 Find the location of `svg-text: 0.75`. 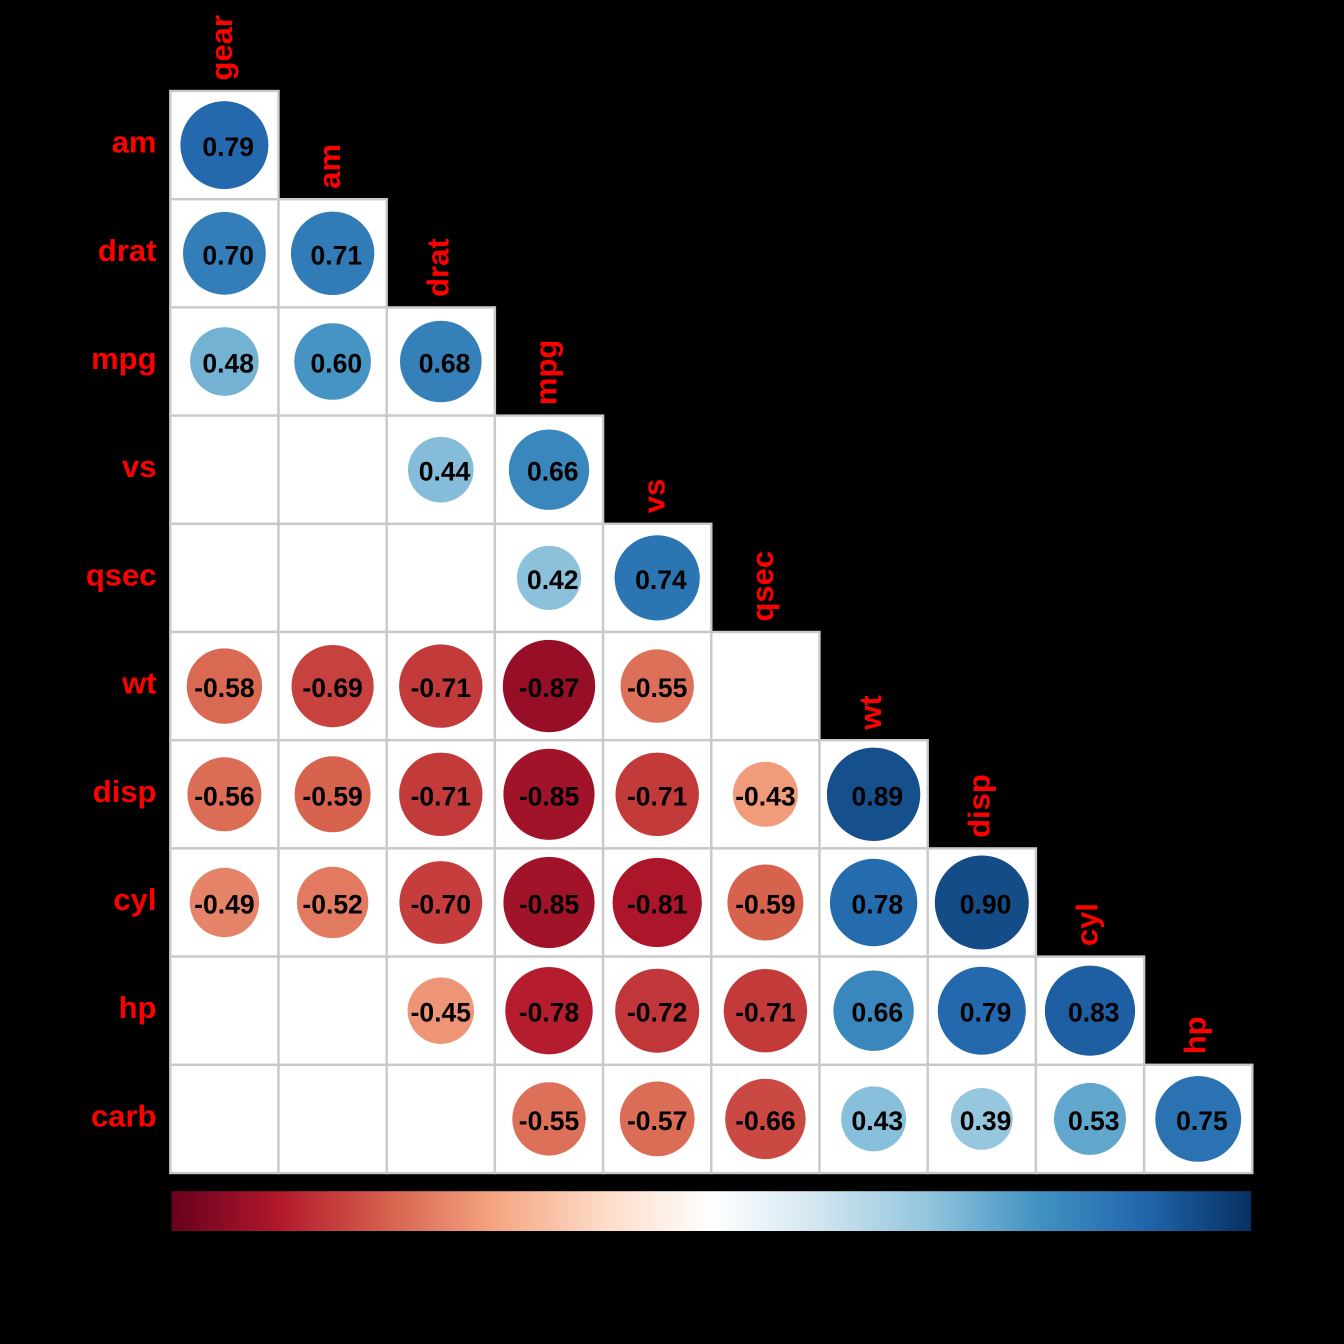

svg-text: 0.75 is located at coordinates (1202, 1121).